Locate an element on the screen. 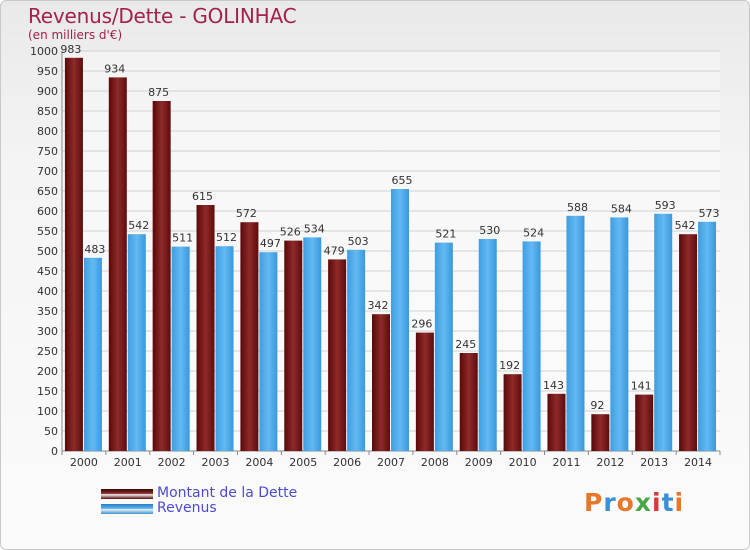 The height and width of the screenshot is (550, 750). y-tick-label: 200 is located at coordinates (47, 371).